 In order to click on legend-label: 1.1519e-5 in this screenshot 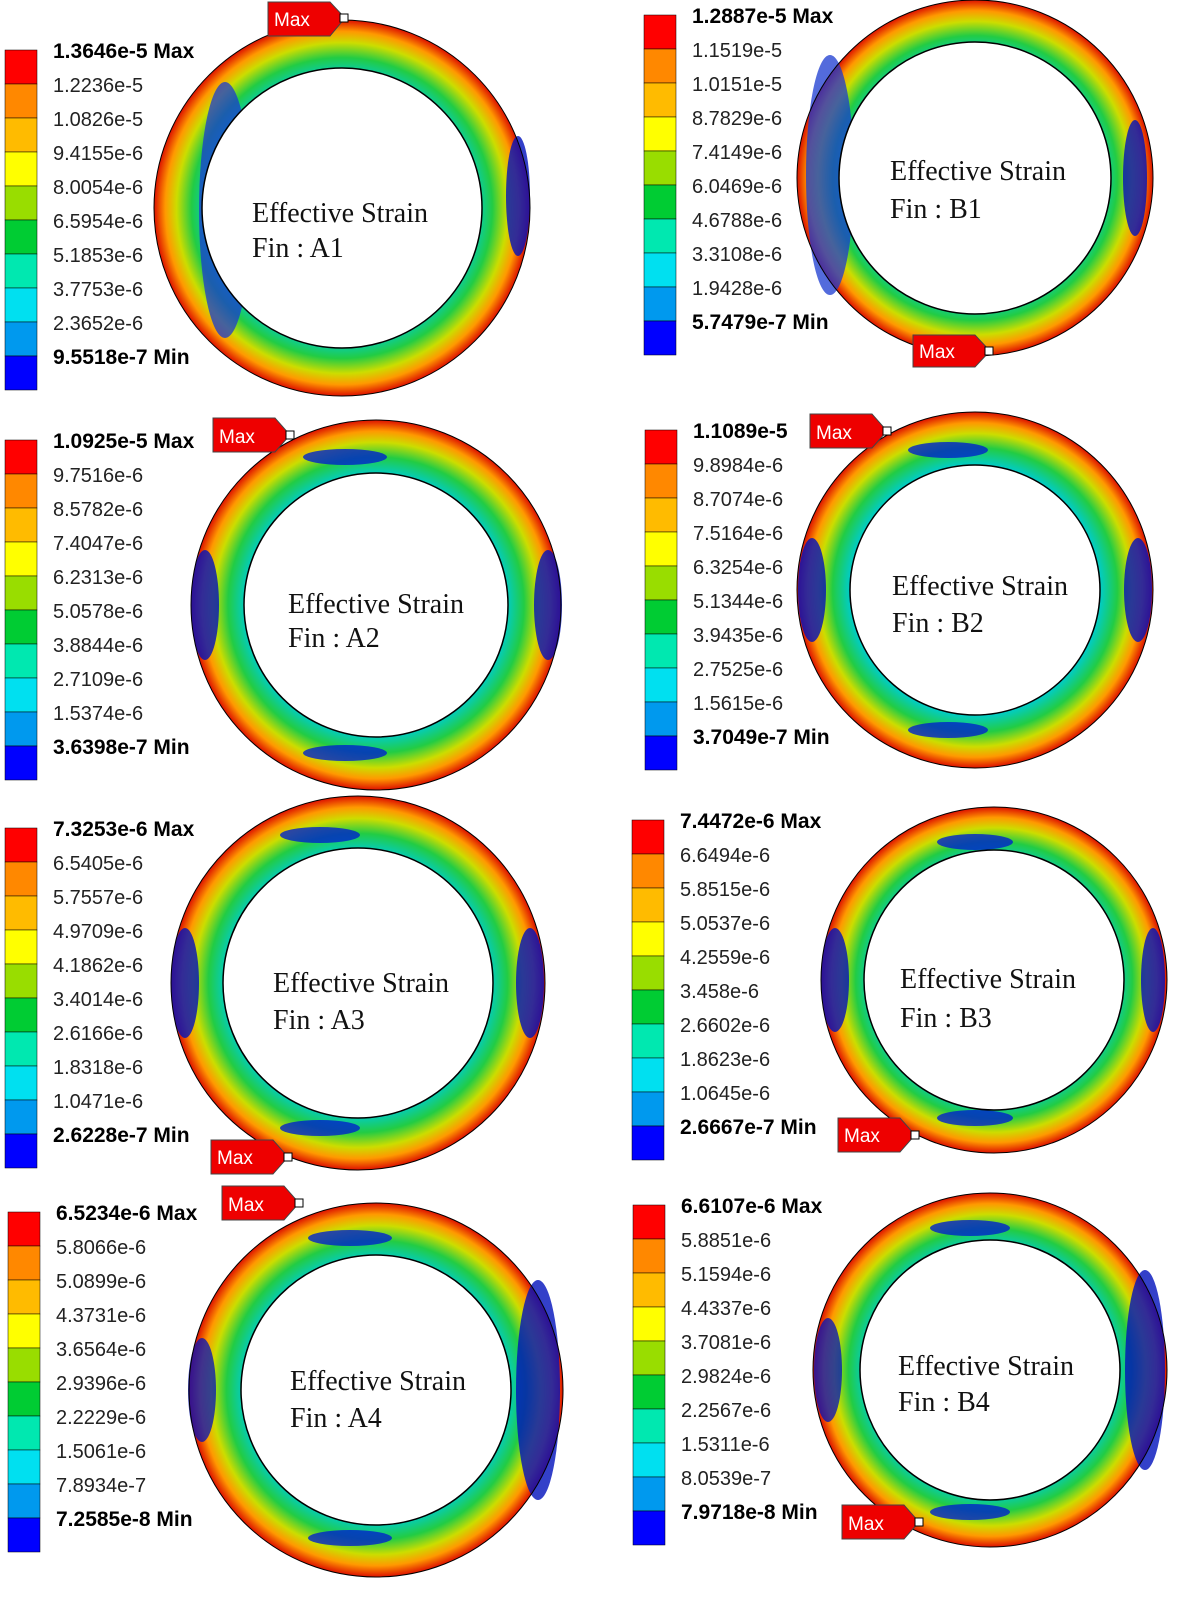, I will do `click(737, 51)`.